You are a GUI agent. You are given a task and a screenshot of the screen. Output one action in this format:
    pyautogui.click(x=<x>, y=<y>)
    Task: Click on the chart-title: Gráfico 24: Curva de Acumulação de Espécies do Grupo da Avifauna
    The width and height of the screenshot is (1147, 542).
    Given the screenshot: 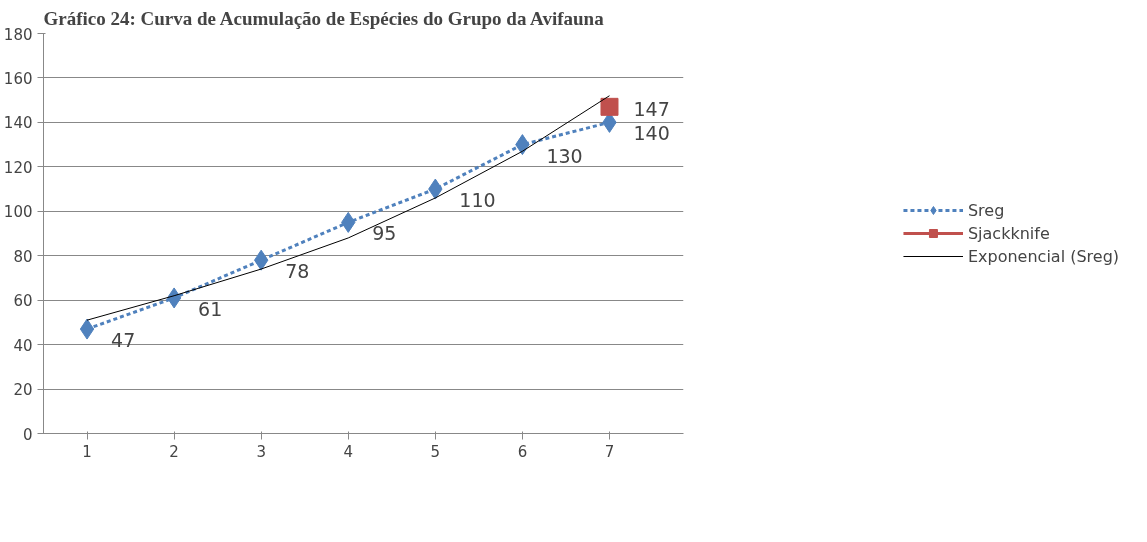 What is the action you would take?
    pyautogui.click(x=324, y=18)
    